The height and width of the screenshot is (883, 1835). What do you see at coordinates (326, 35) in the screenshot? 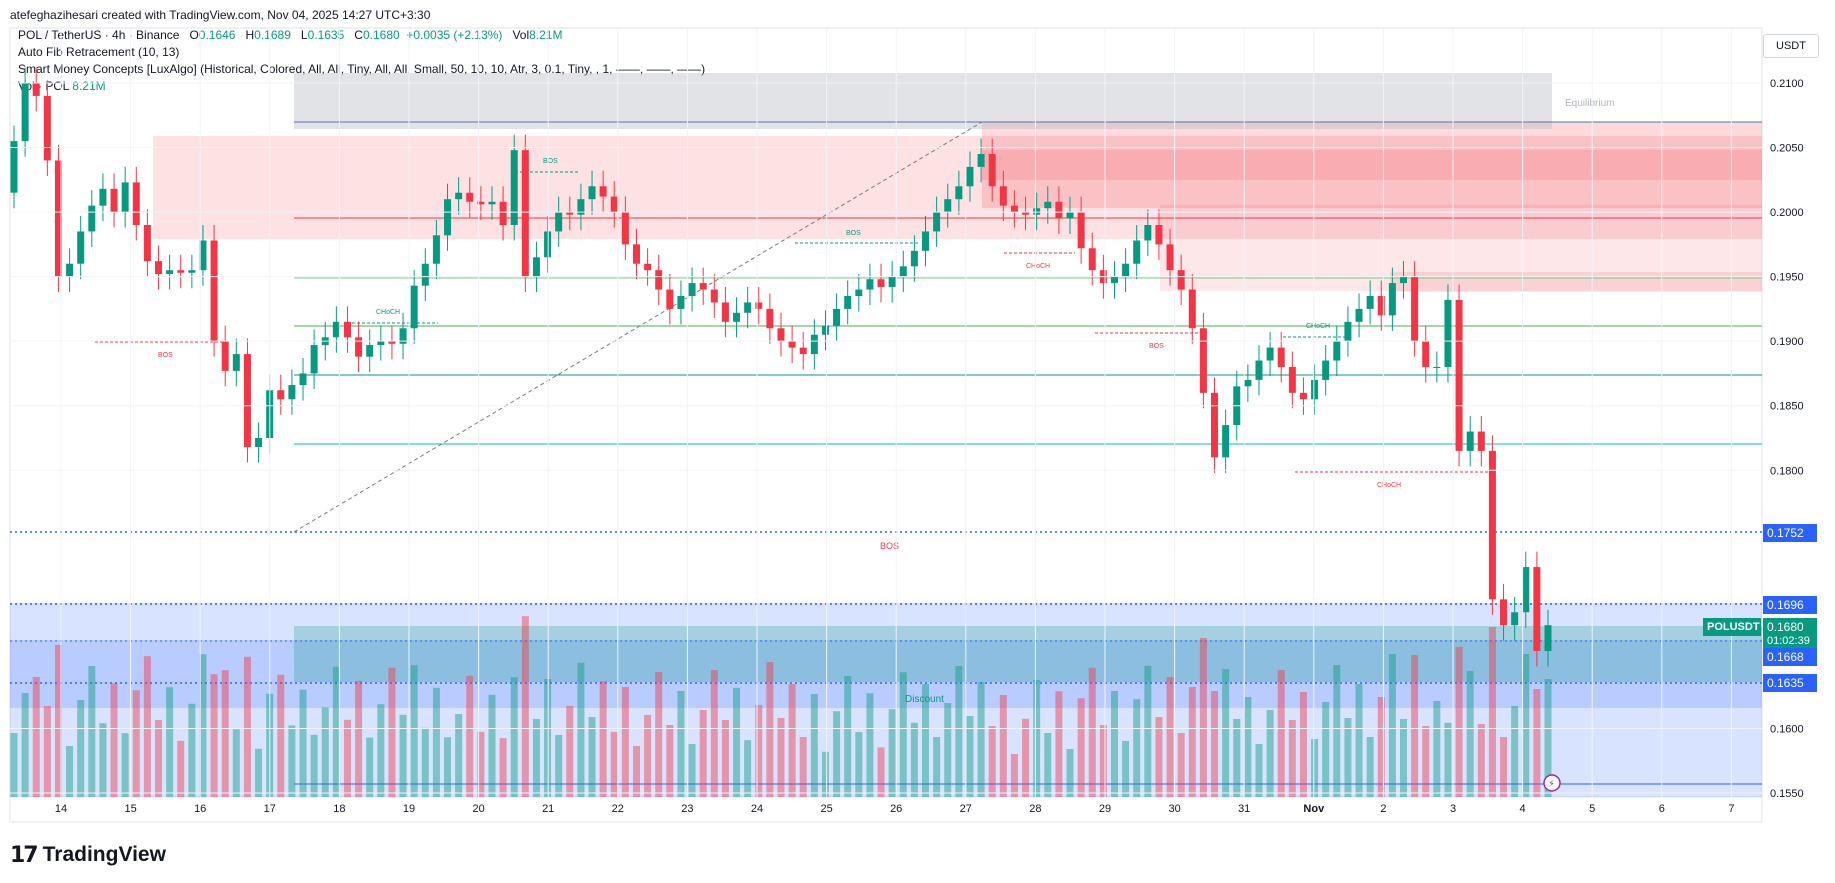
I see `low-value: 0.1635` at bounding box center [326, 35].